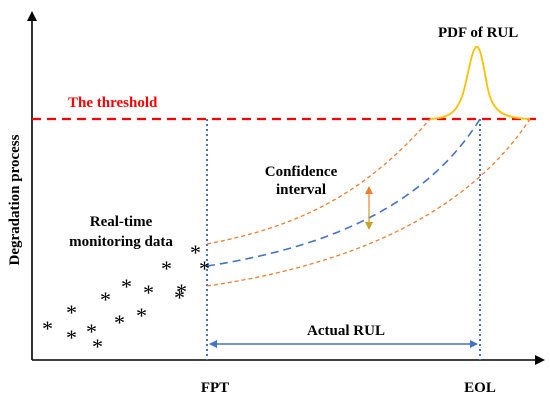 This screenshot has width=550, height=403. What do you see at coordinates (369, 190) in the screenshot?
I see `ci-arrowhead-up` at bounding box center [369, 190].